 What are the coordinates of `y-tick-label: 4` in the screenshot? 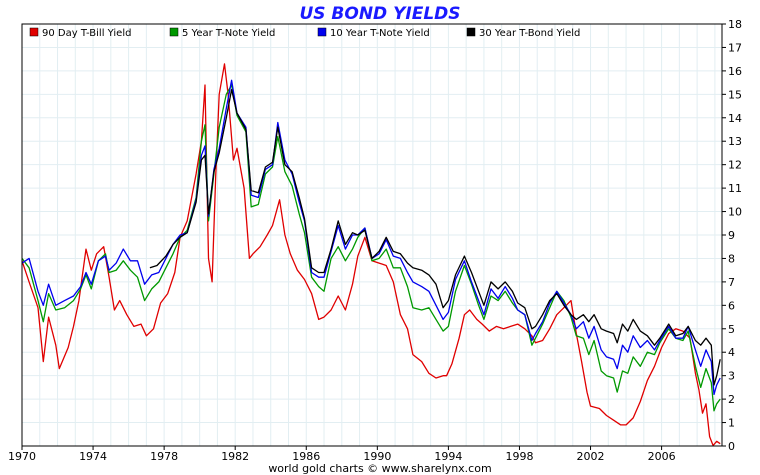 It's located at (731, 352).